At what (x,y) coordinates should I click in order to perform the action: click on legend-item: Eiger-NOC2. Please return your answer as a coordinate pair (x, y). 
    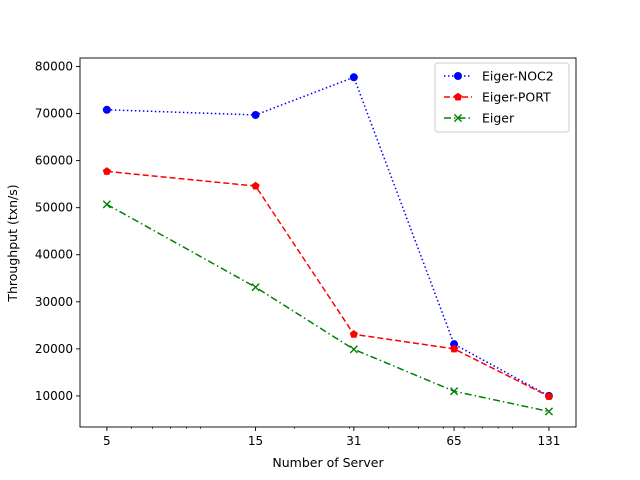
    Looking at the image, I should click on (499, 76).